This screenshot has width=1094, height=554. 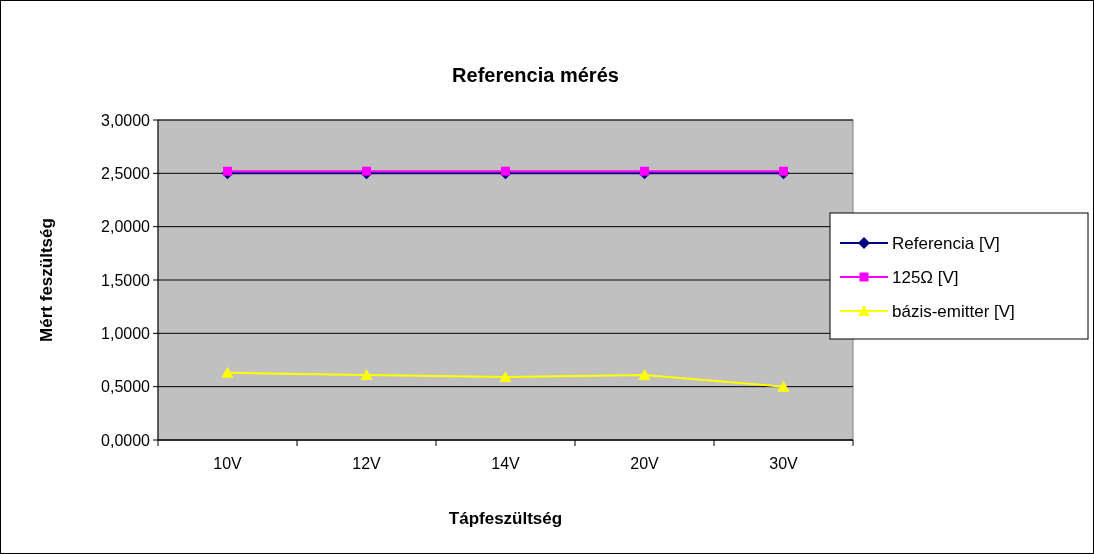 I want to click on legend-label: Referencia [V], so click(x=946, y=243).